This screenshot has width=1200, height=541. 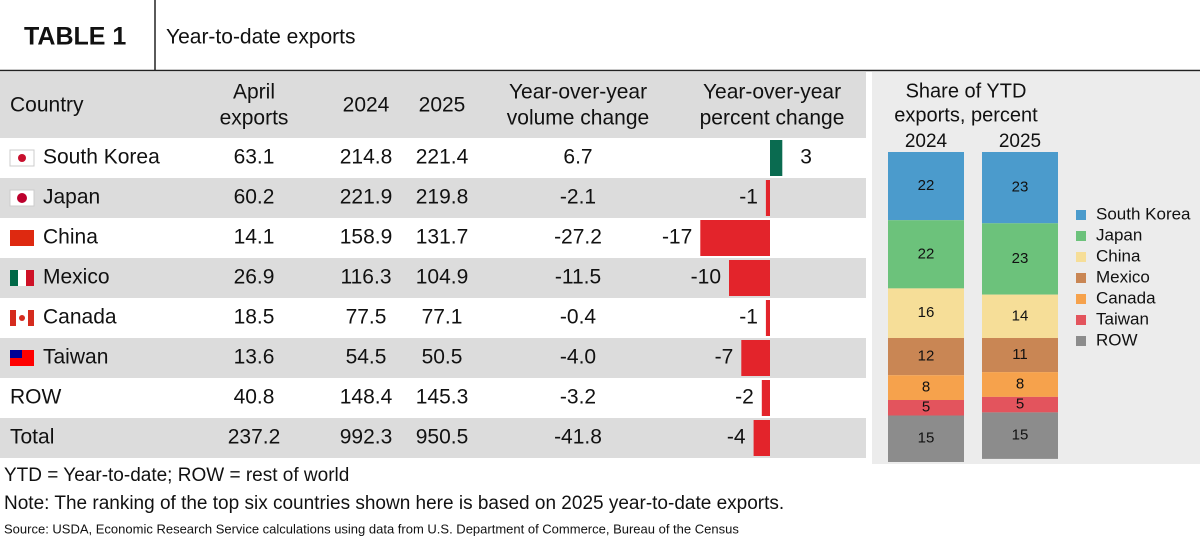 I want to click on cell: -4.0, so click(x=578, y=357).